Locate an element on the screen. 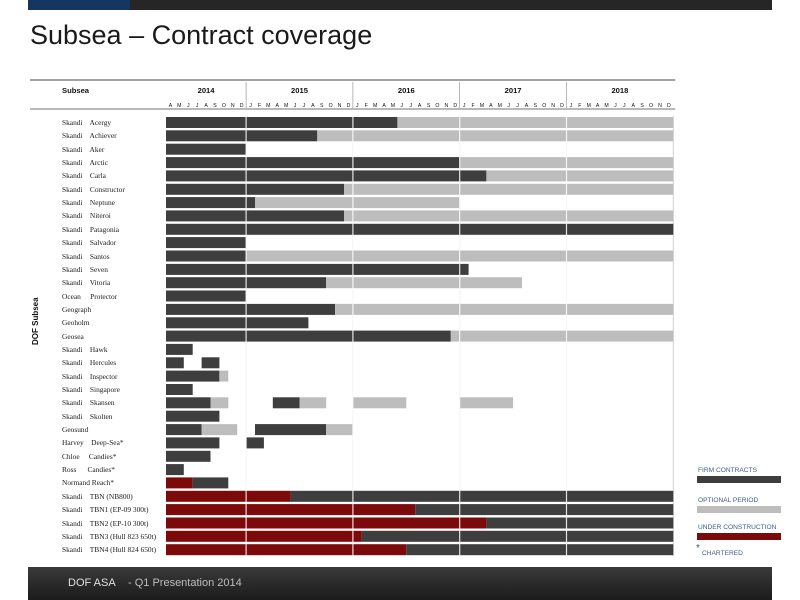 This screenshot has width=800, height=600. year-label: 2015 is located at coordinates (300, 90).